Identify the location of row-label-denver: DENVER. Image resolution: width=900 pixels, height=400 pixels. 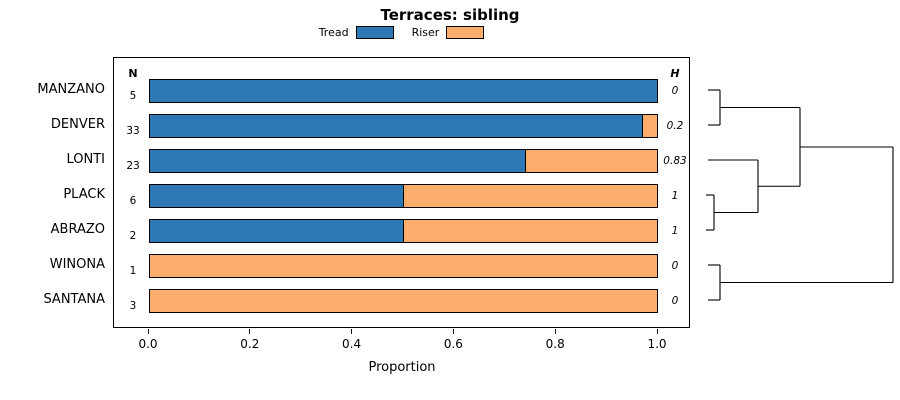
(77, 124).